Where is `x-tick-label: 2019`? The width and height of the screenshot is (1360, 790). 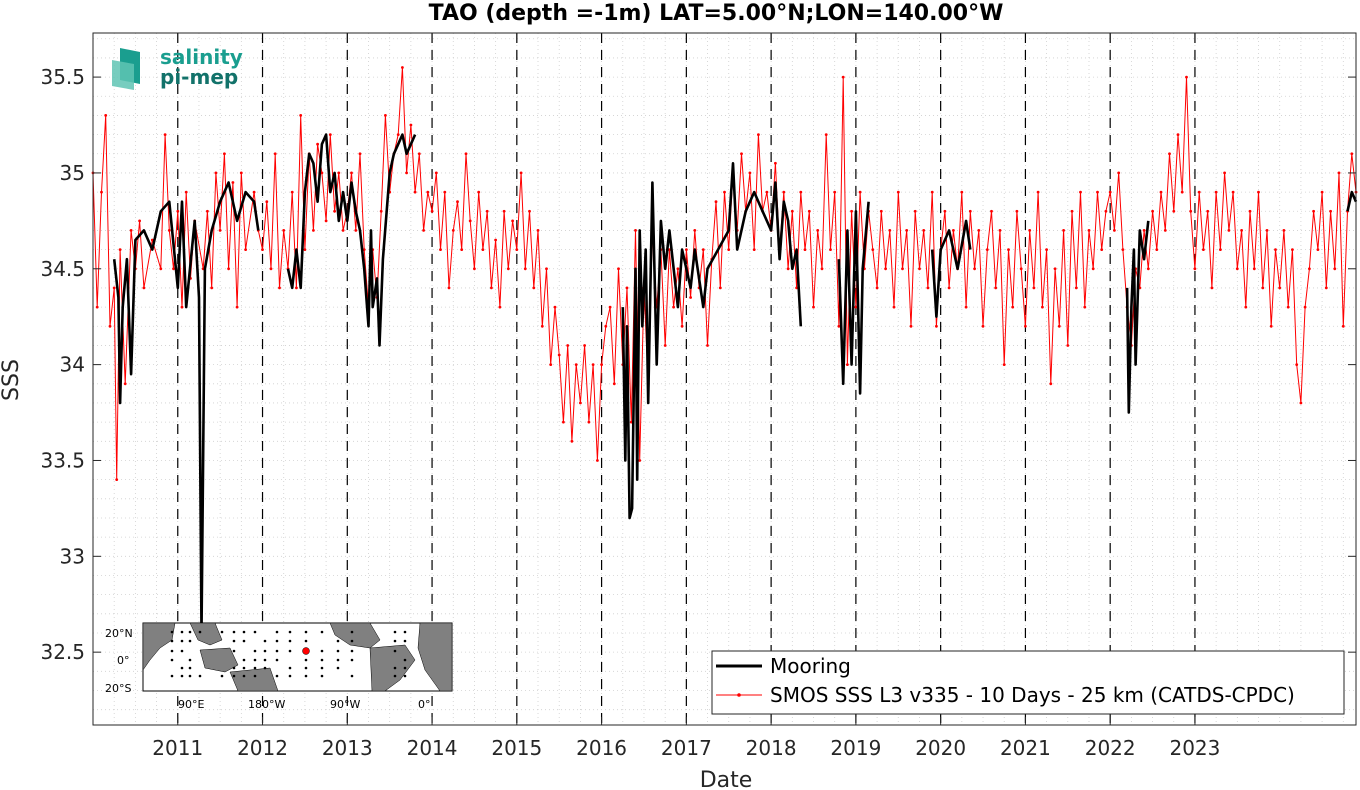 x-tick-label: 2019 is located at coordinates (855, 748).